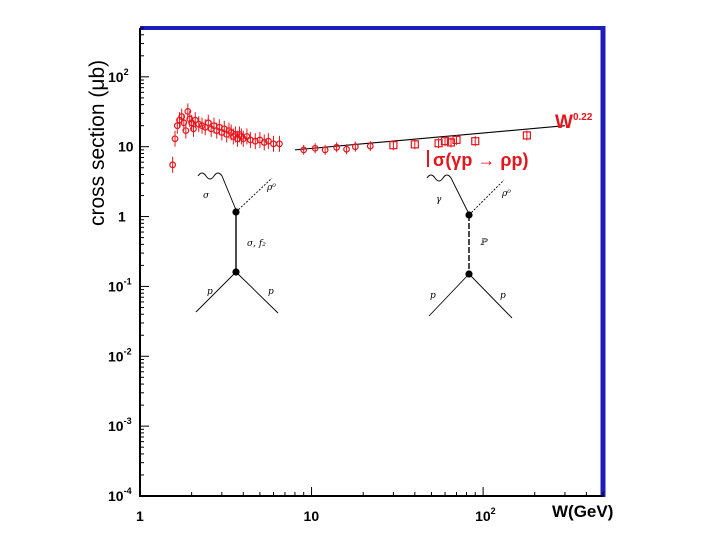 The height and width of the screenshot is (540, 720). I want to click on y-tick-label: 10⁻², so click(120, 355).